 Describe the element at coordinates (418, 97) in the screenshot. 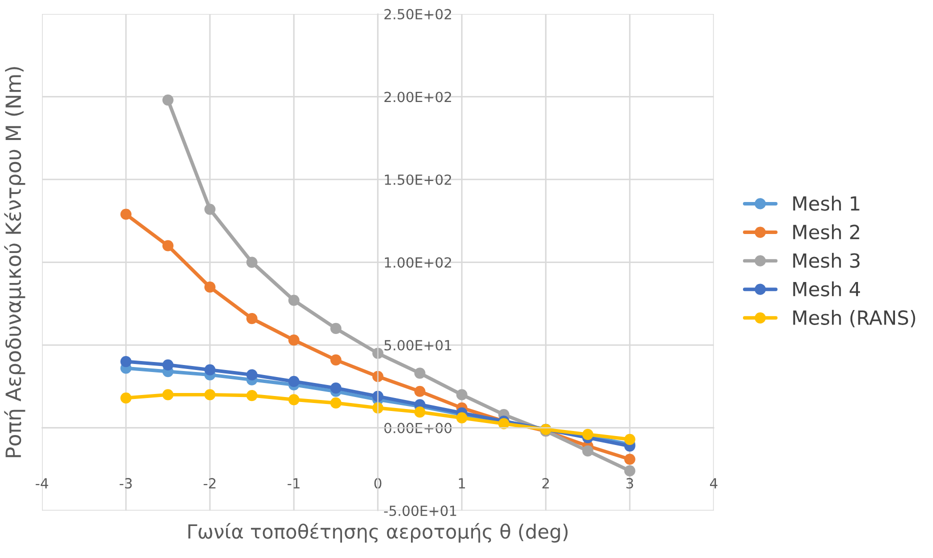

I see `y-tick-label: 2.00E+02` at that location.